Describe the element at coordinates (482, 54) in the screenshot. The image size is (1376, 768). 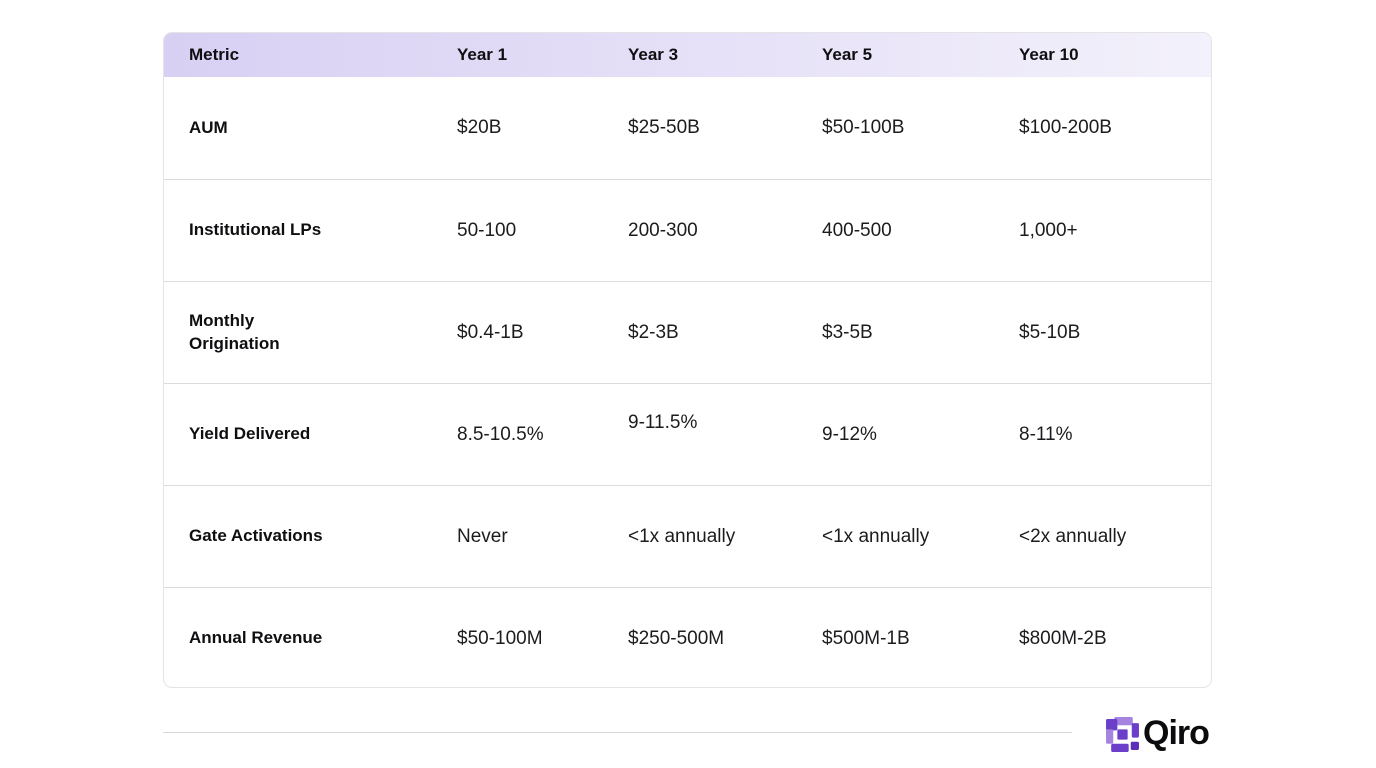
I see `column-header-year-1: Year 1` at that location.